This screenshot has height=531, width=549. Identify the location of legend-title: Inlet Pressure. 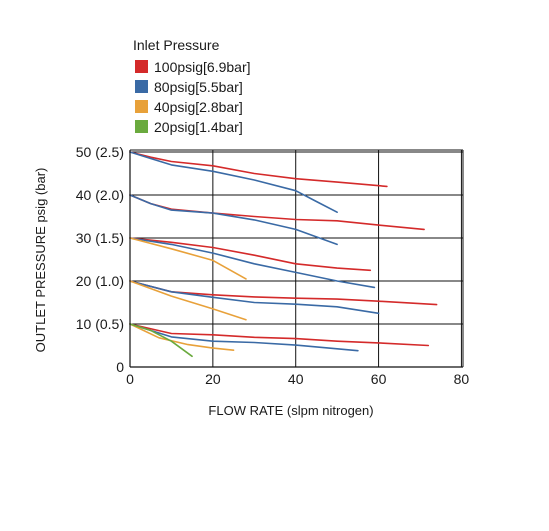
(176, 45).